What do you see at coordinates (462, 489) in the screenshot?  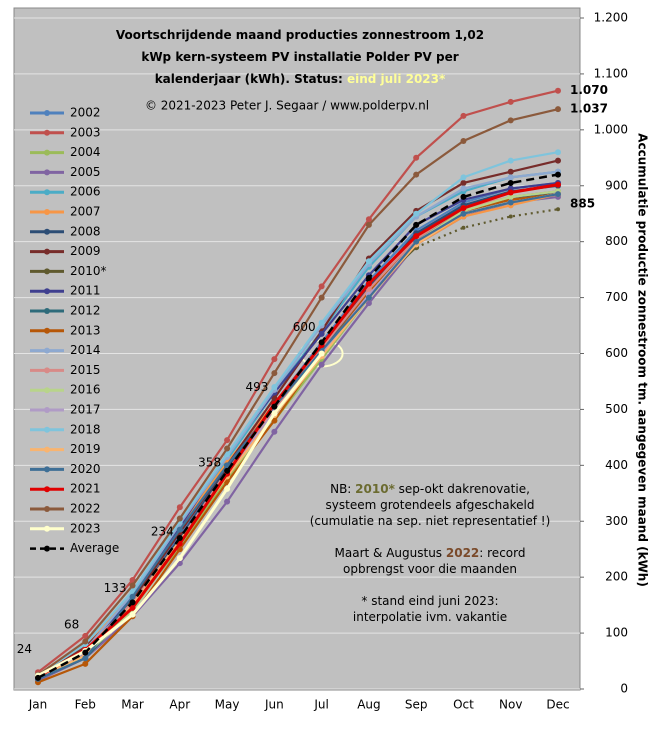 I see `annotation-part: sep-okt dakrenovatie,` at bounding box center [462, 489].